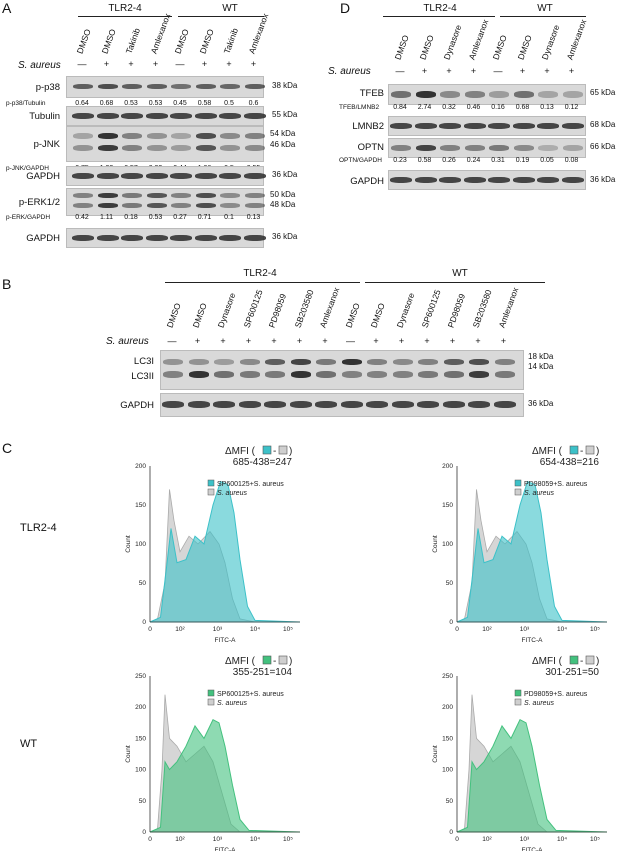 The height and width of the screenshot is (851, 617). Describe the element at coordinates (562, 629) in the screenshot. I see `flow-plot-1-x-tick-3: 10⁴` at that location.